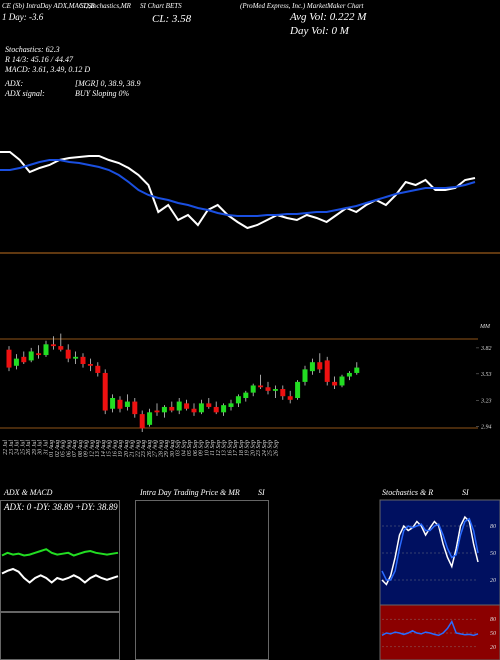  What do you see at coordinates (183, 448) in the screenshot?
I see `x-tick-label: 04 Sep` at bounding box center [183, 448].